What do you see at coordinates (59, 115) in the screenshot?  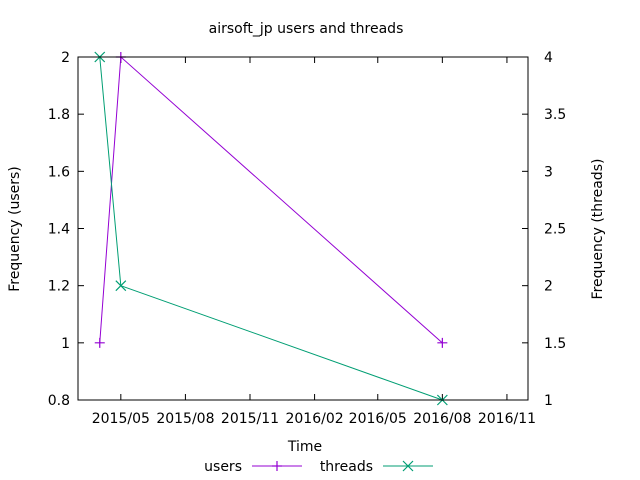 I see `left-y-tick-label: 1.8` at bounding box center [59, 115].